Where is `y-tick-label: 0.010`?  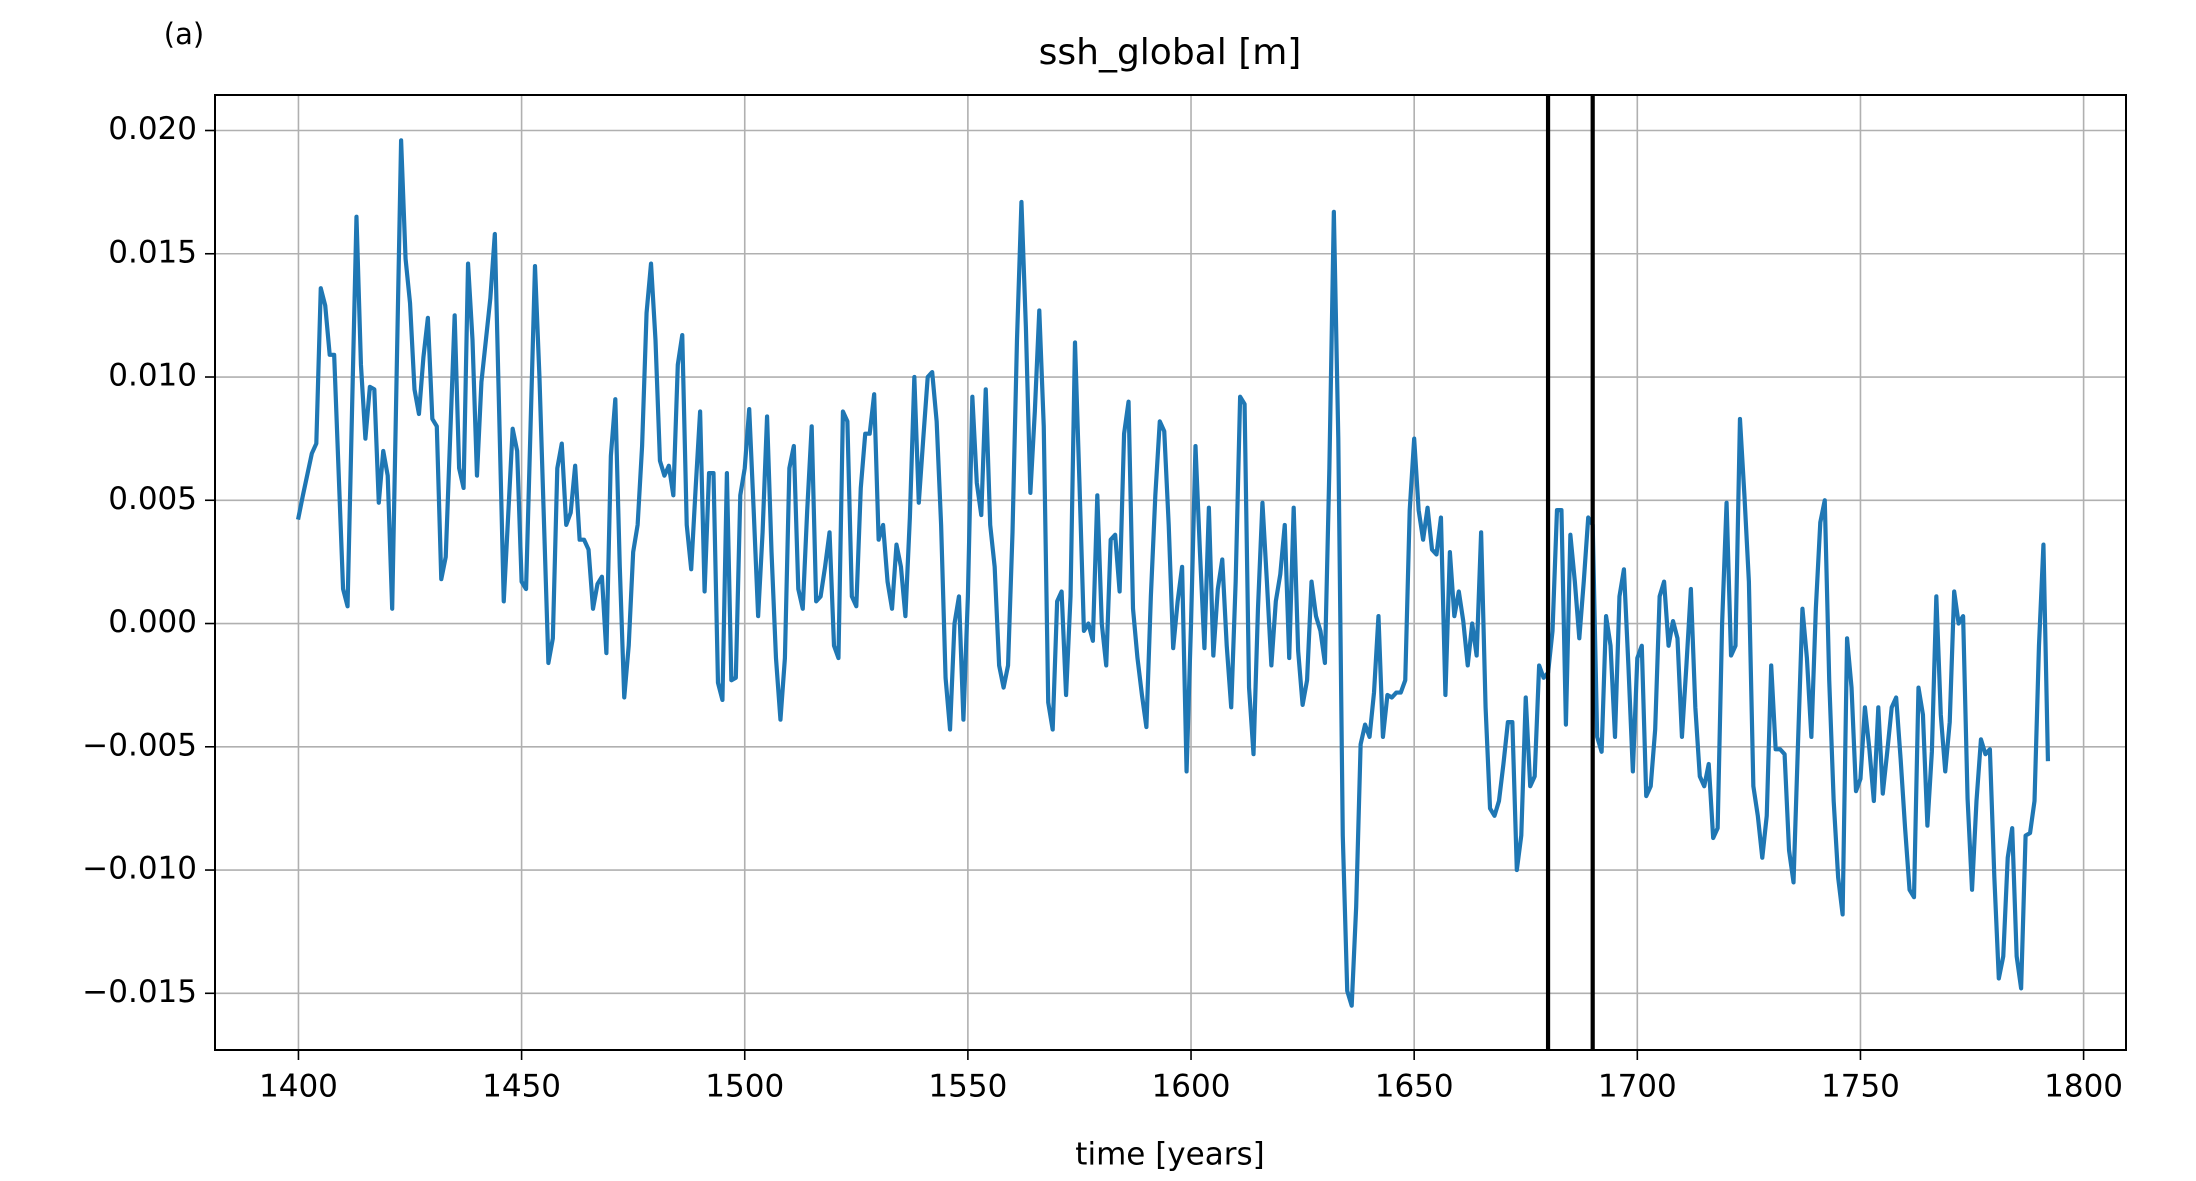
y-tick-label: 0.010 is located at coordinates (152, 376).